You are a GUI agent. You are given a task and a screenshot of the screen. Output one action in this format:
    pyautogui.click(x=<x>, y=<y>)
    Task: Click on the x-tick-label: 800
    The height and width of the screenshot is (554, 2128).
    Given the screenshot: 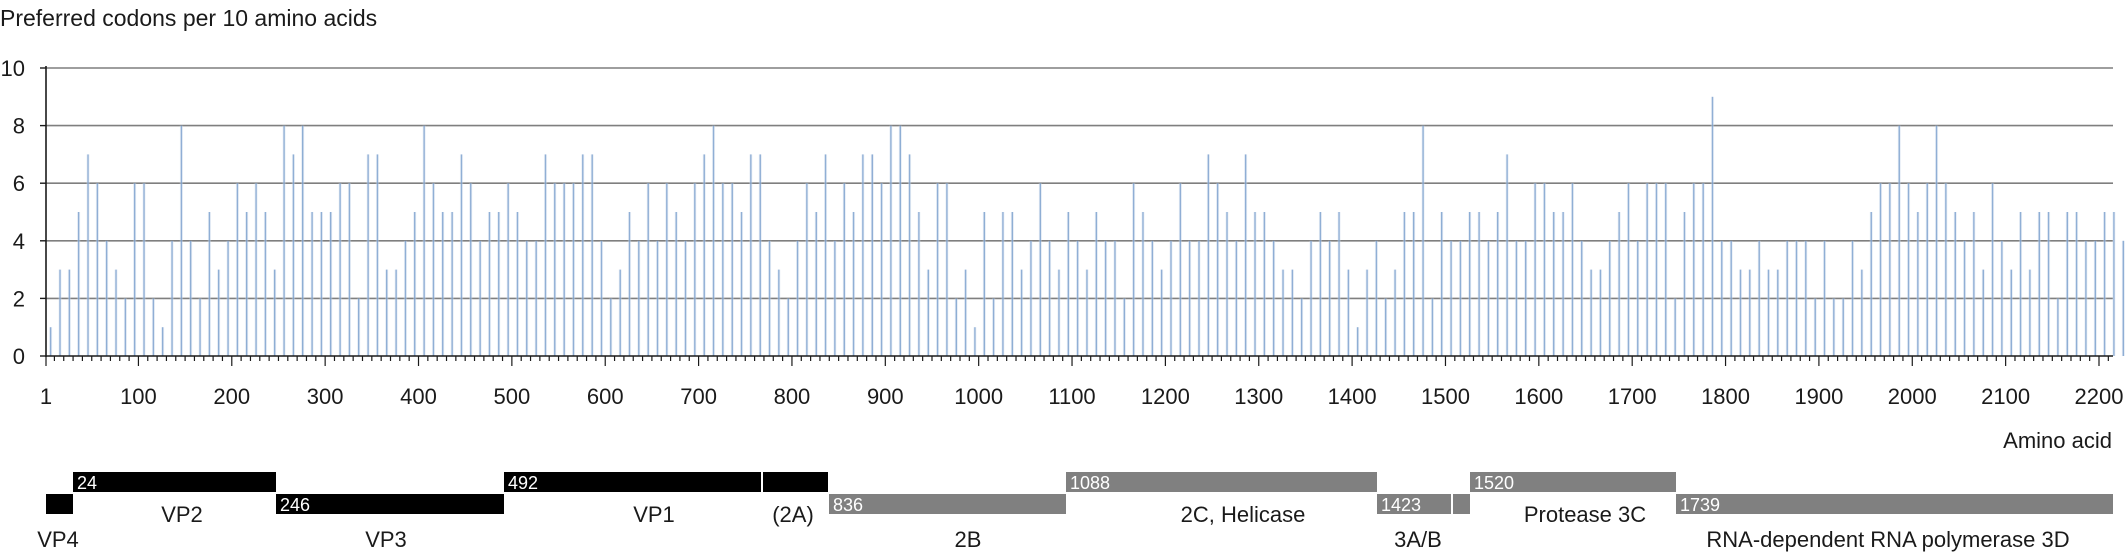 What is the action you would take?
    pyautogui.click(x=792, y=396)
    